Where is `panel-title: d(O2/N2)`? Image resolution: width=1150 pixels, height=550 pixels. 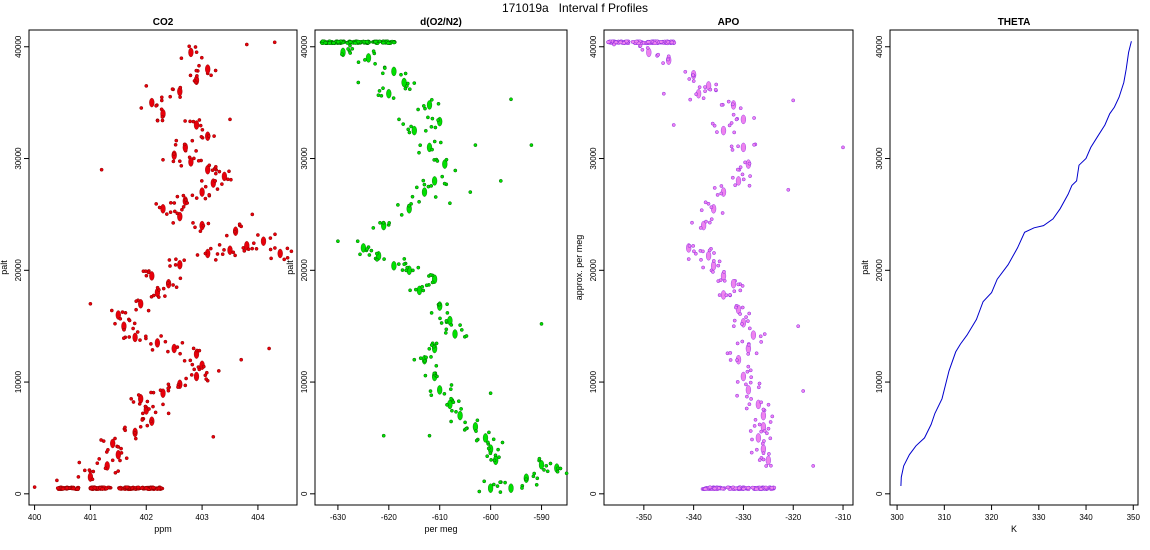
panel-title: d(O2/N2) is located at coordinates (441, 22).